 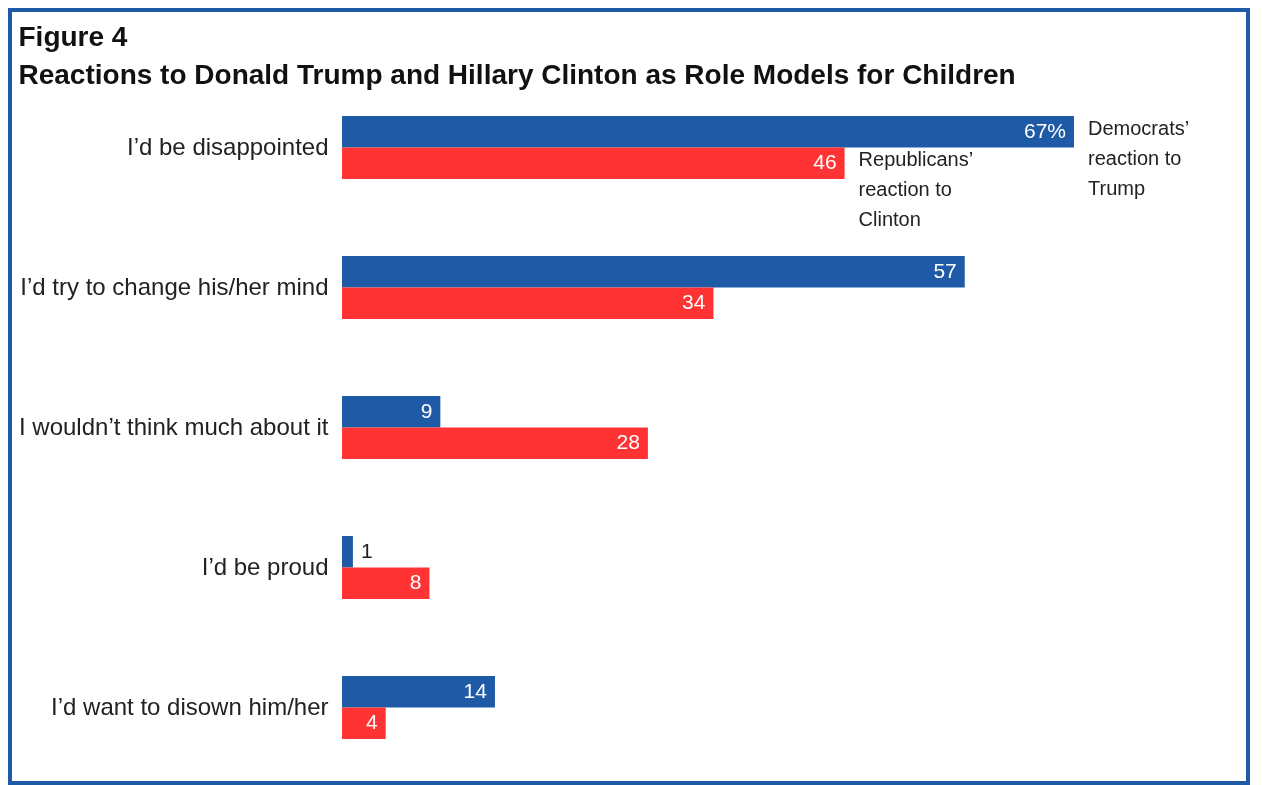 I want to click on y-tick-label: I’d want to disown him/her, so click(x=190, y=706).